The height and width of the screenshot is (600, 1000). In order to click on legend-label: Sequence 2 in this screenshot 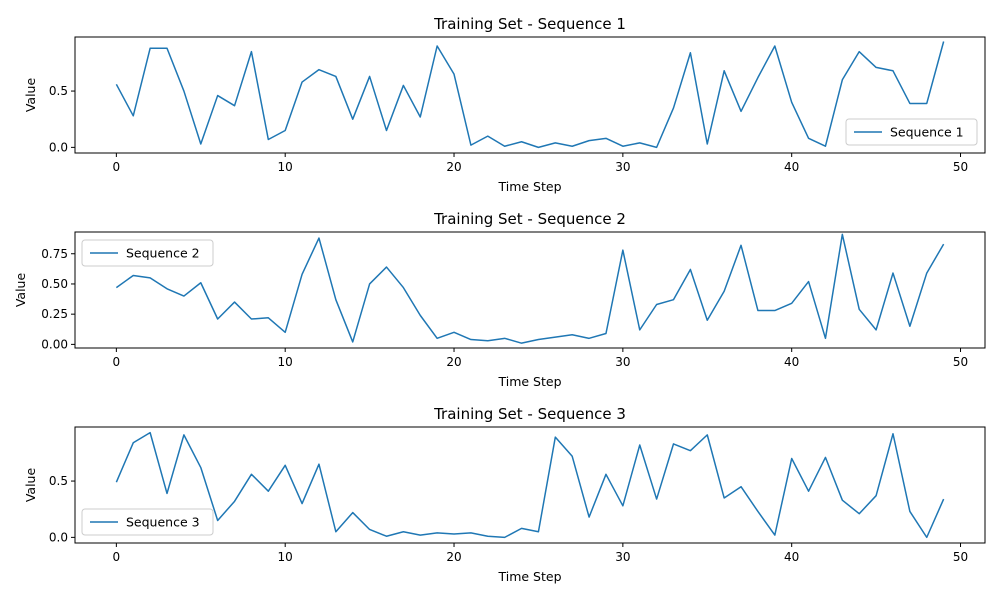, I will do `click(163, 253)`.